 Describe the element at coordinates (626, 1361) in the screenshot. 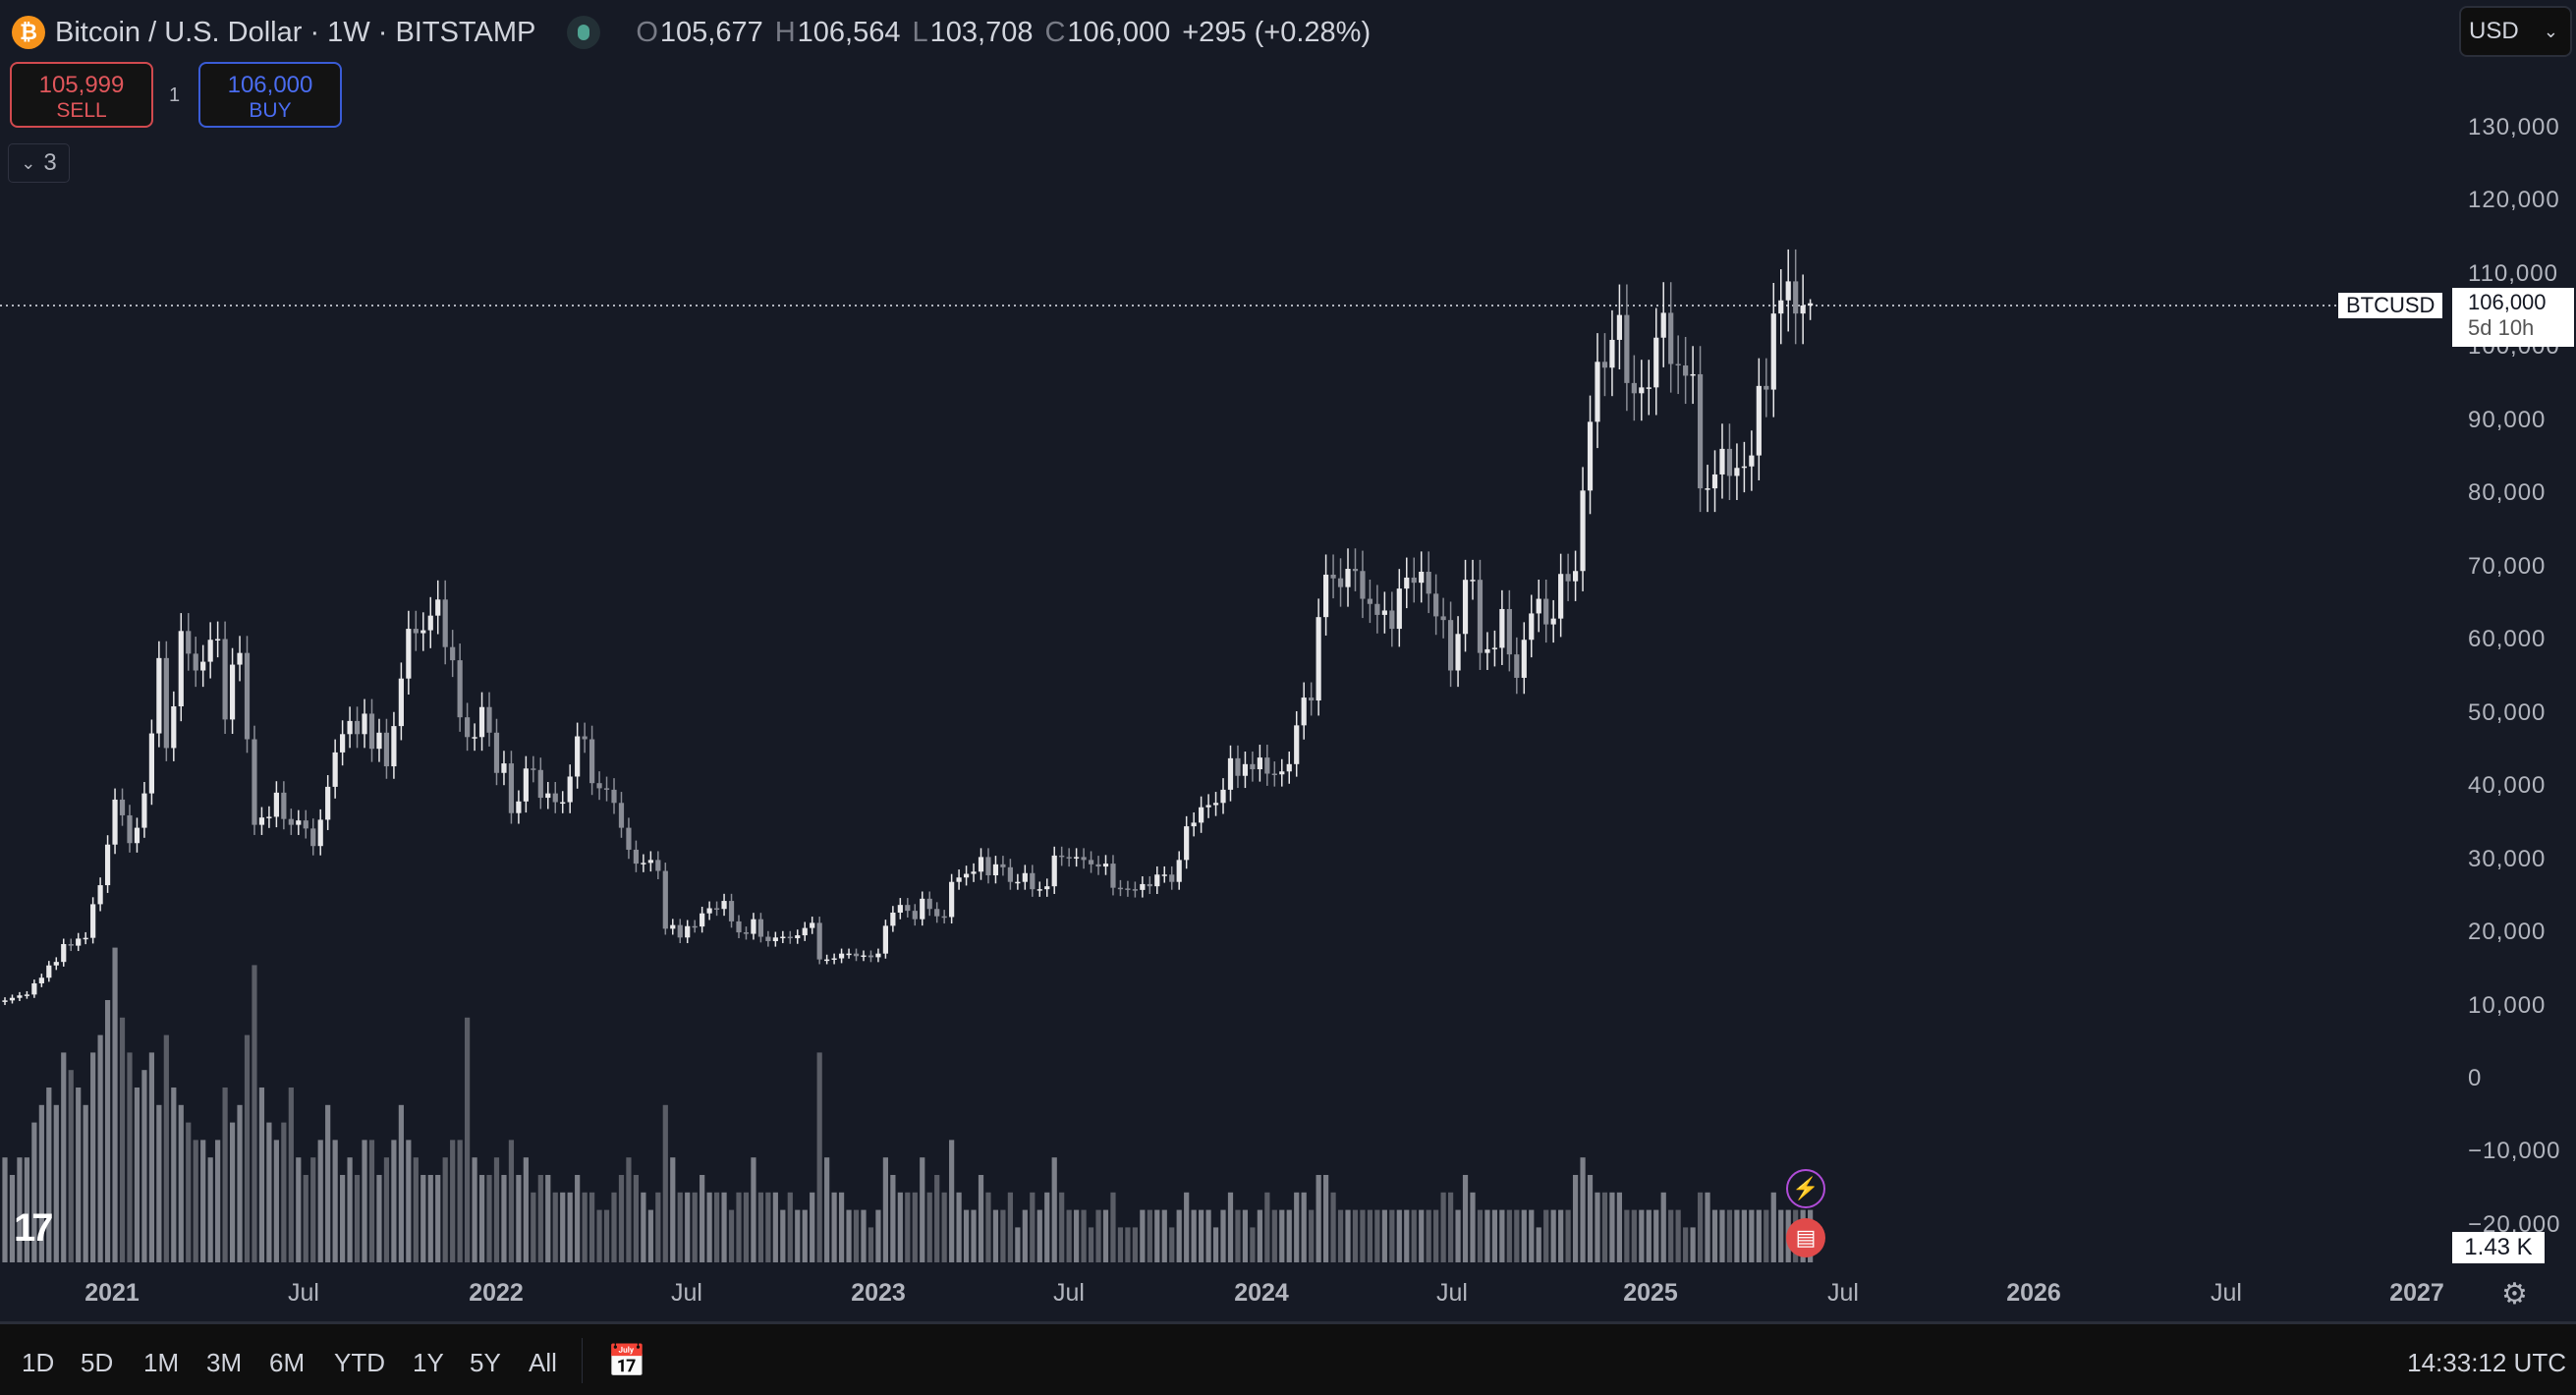

I see `calendar-goto-date-icon: 📅` at that location.